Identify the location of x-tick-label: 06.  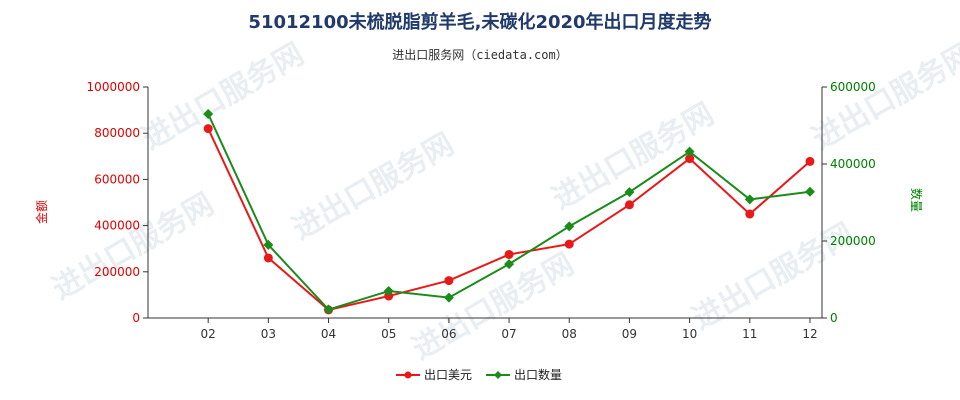
(448, 334).